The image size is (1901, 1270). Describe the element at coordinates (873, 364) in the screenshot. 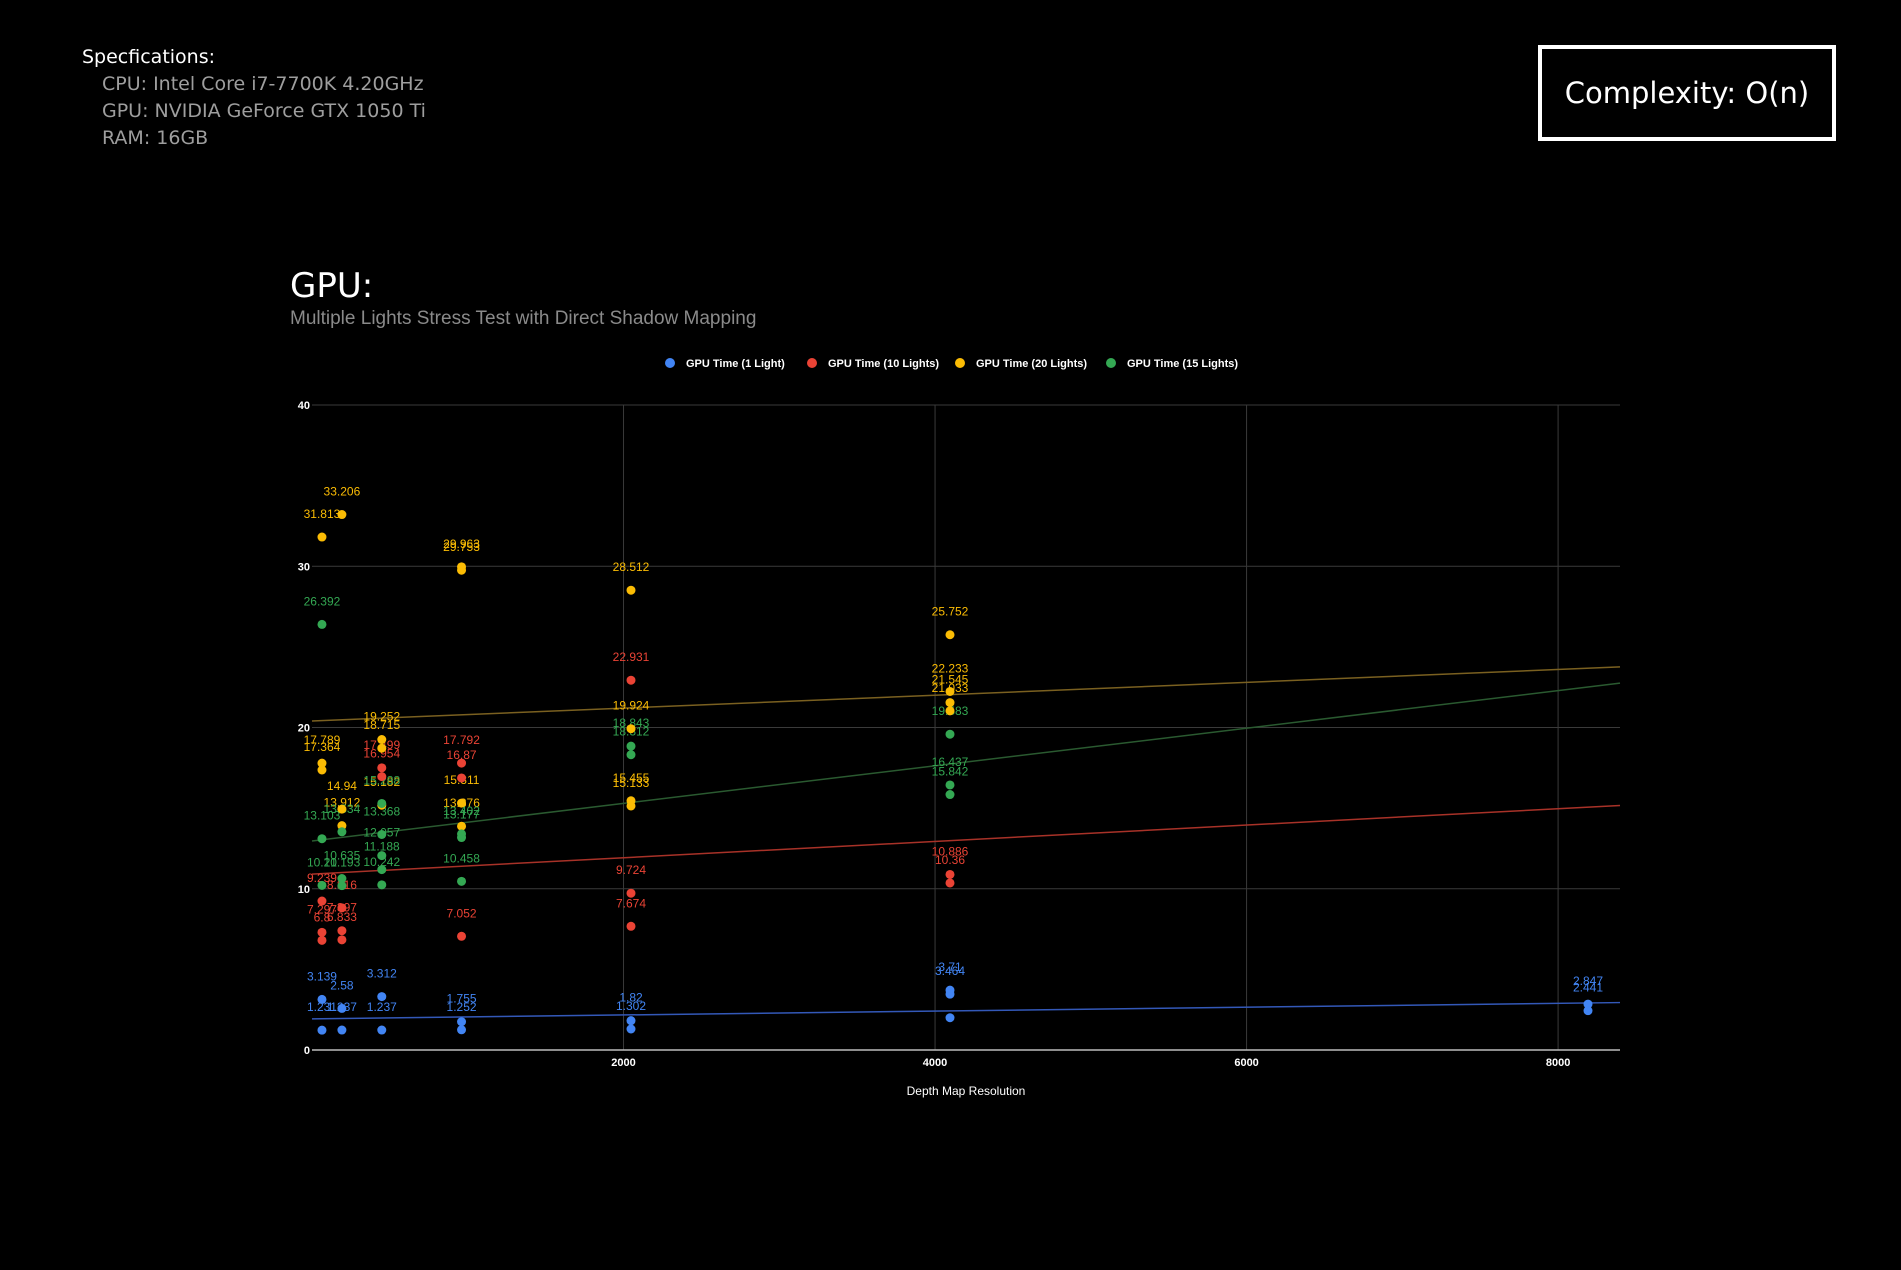

I see `legend-item: GPU Time (10 Lights)` at that location.